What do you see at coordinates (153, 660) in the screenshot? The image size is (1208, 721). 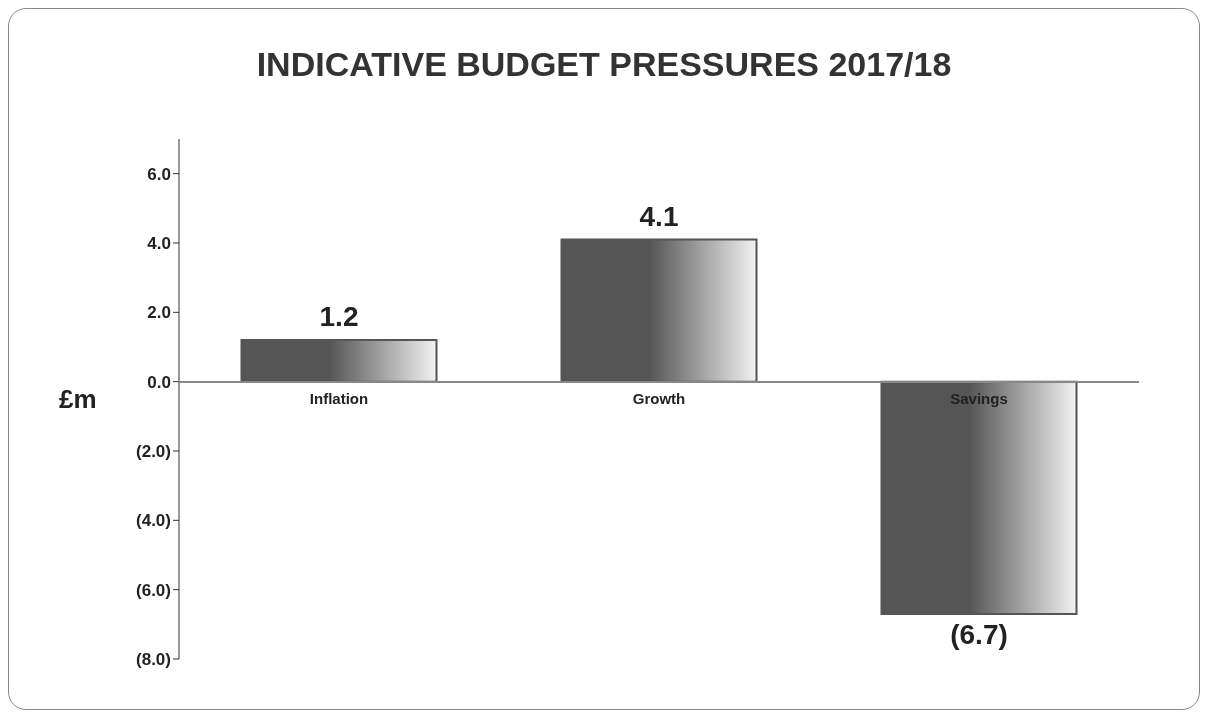 I see `y-tick-label: (8.0)` at bounding box center [153, 660].